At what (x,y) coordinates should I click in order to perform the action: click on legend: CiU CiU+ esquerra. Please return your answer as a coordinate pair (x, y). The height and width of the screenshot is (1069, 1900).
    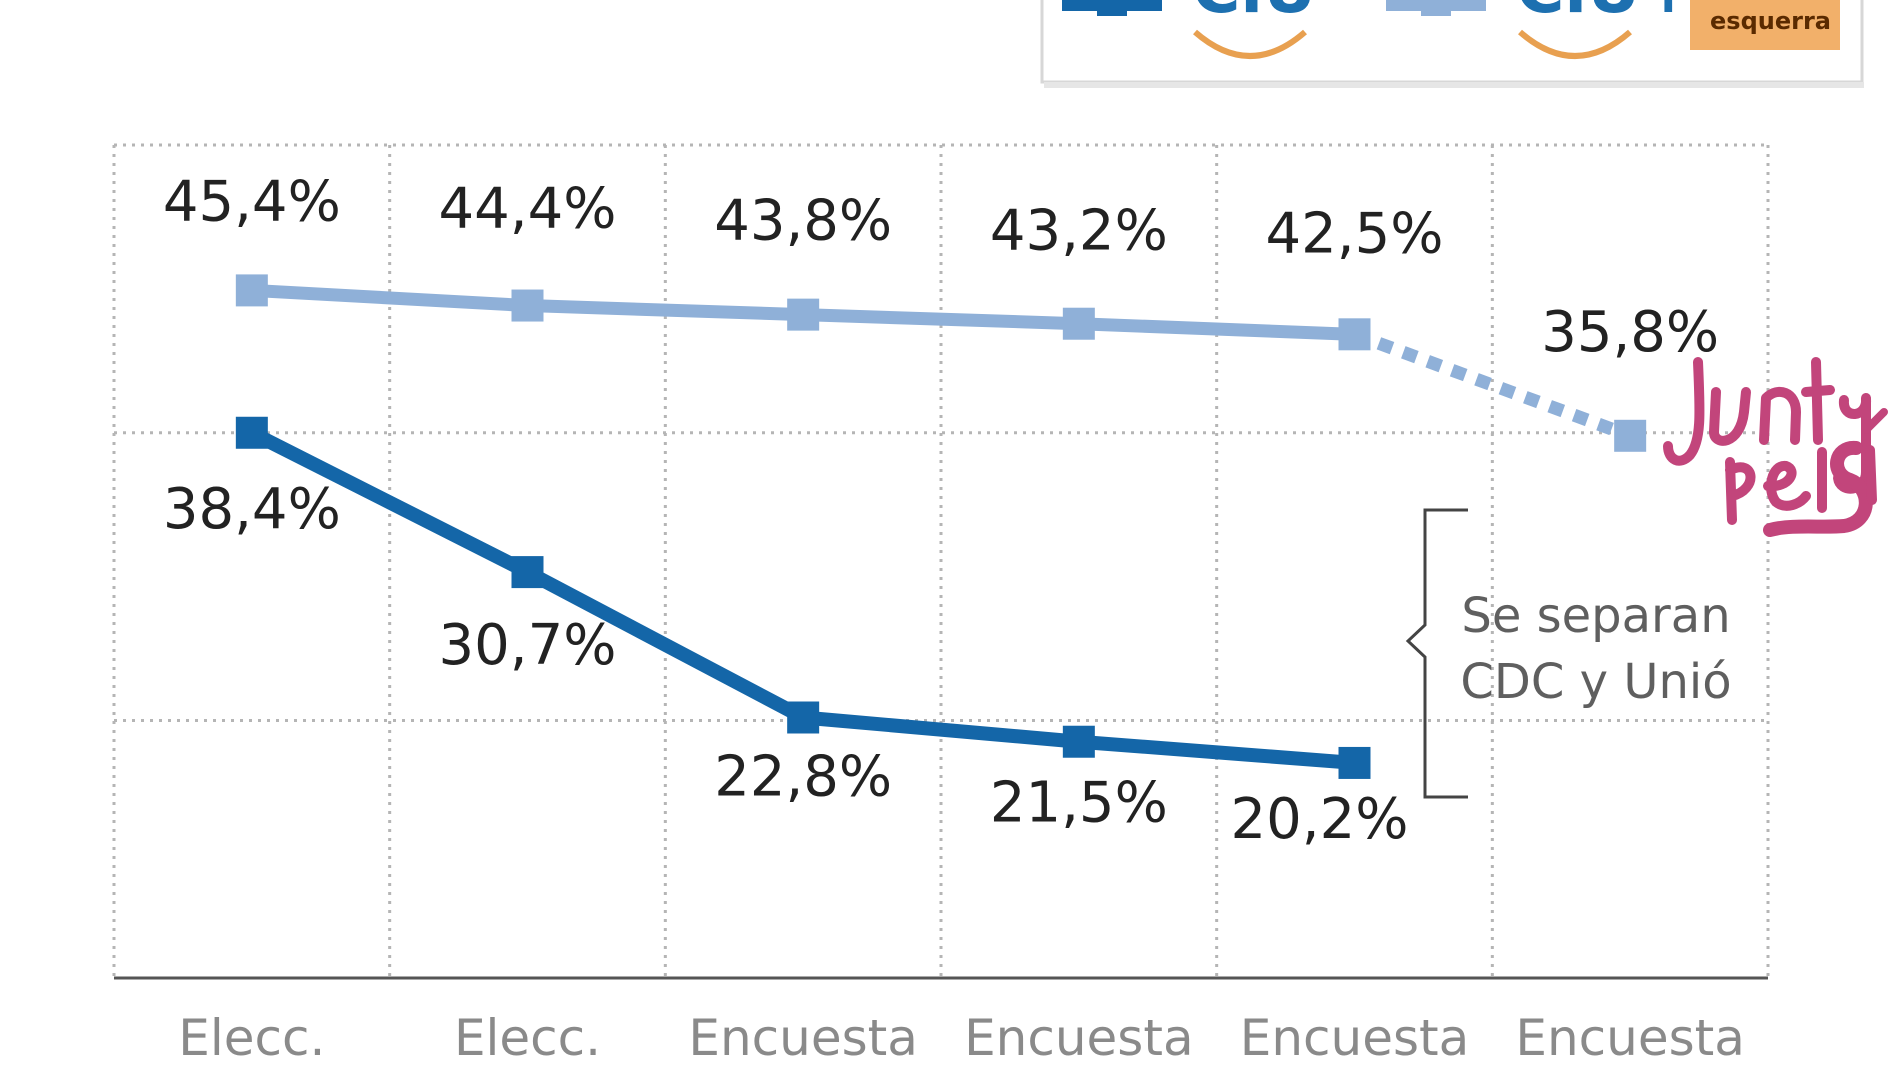
    Looking at the image, I should click on (1452, 44).